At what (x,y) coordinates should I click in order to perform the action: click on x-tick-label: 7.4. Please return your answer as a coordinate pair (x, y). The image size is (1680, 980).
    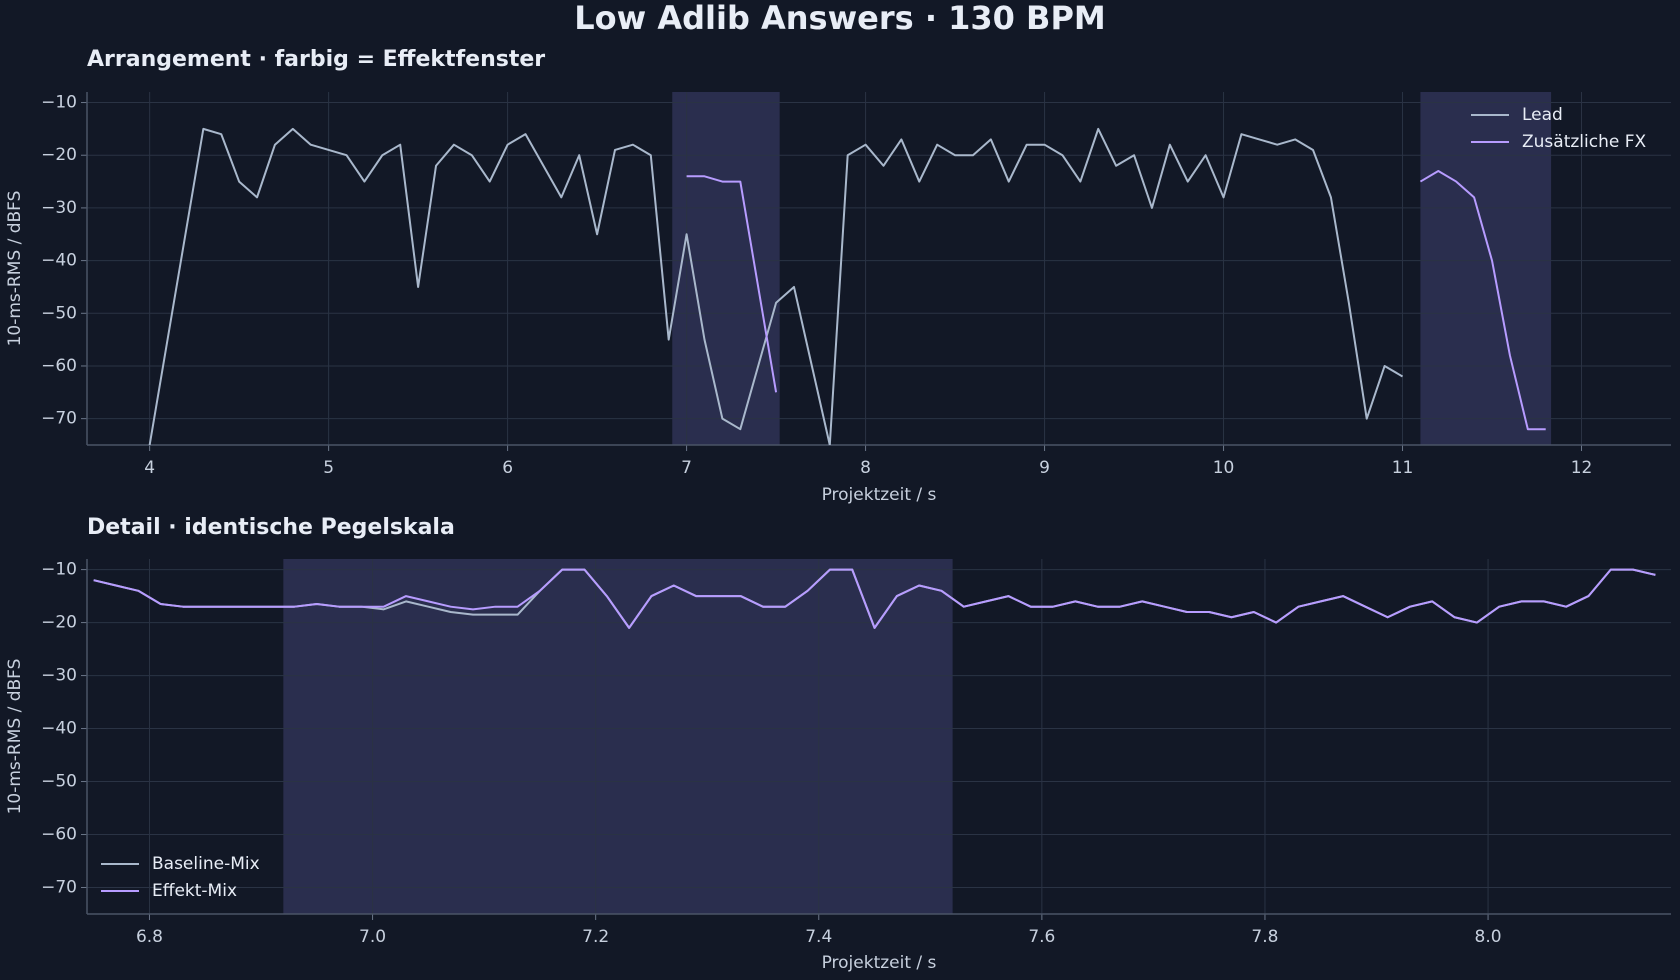
    Looking at the image, I should click on (818, 937).